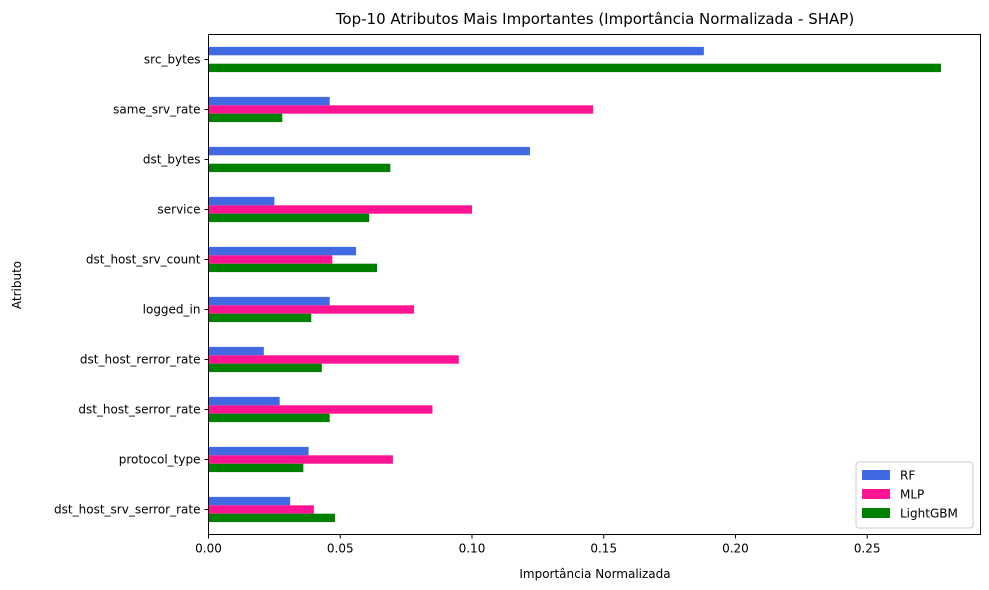 Image resolution: width=989 pixels, height=590 pixels. I want to click on x-ticks-group: 0.00 0.05 0.10 0.15 0.20 0.25, so click(538, 545).